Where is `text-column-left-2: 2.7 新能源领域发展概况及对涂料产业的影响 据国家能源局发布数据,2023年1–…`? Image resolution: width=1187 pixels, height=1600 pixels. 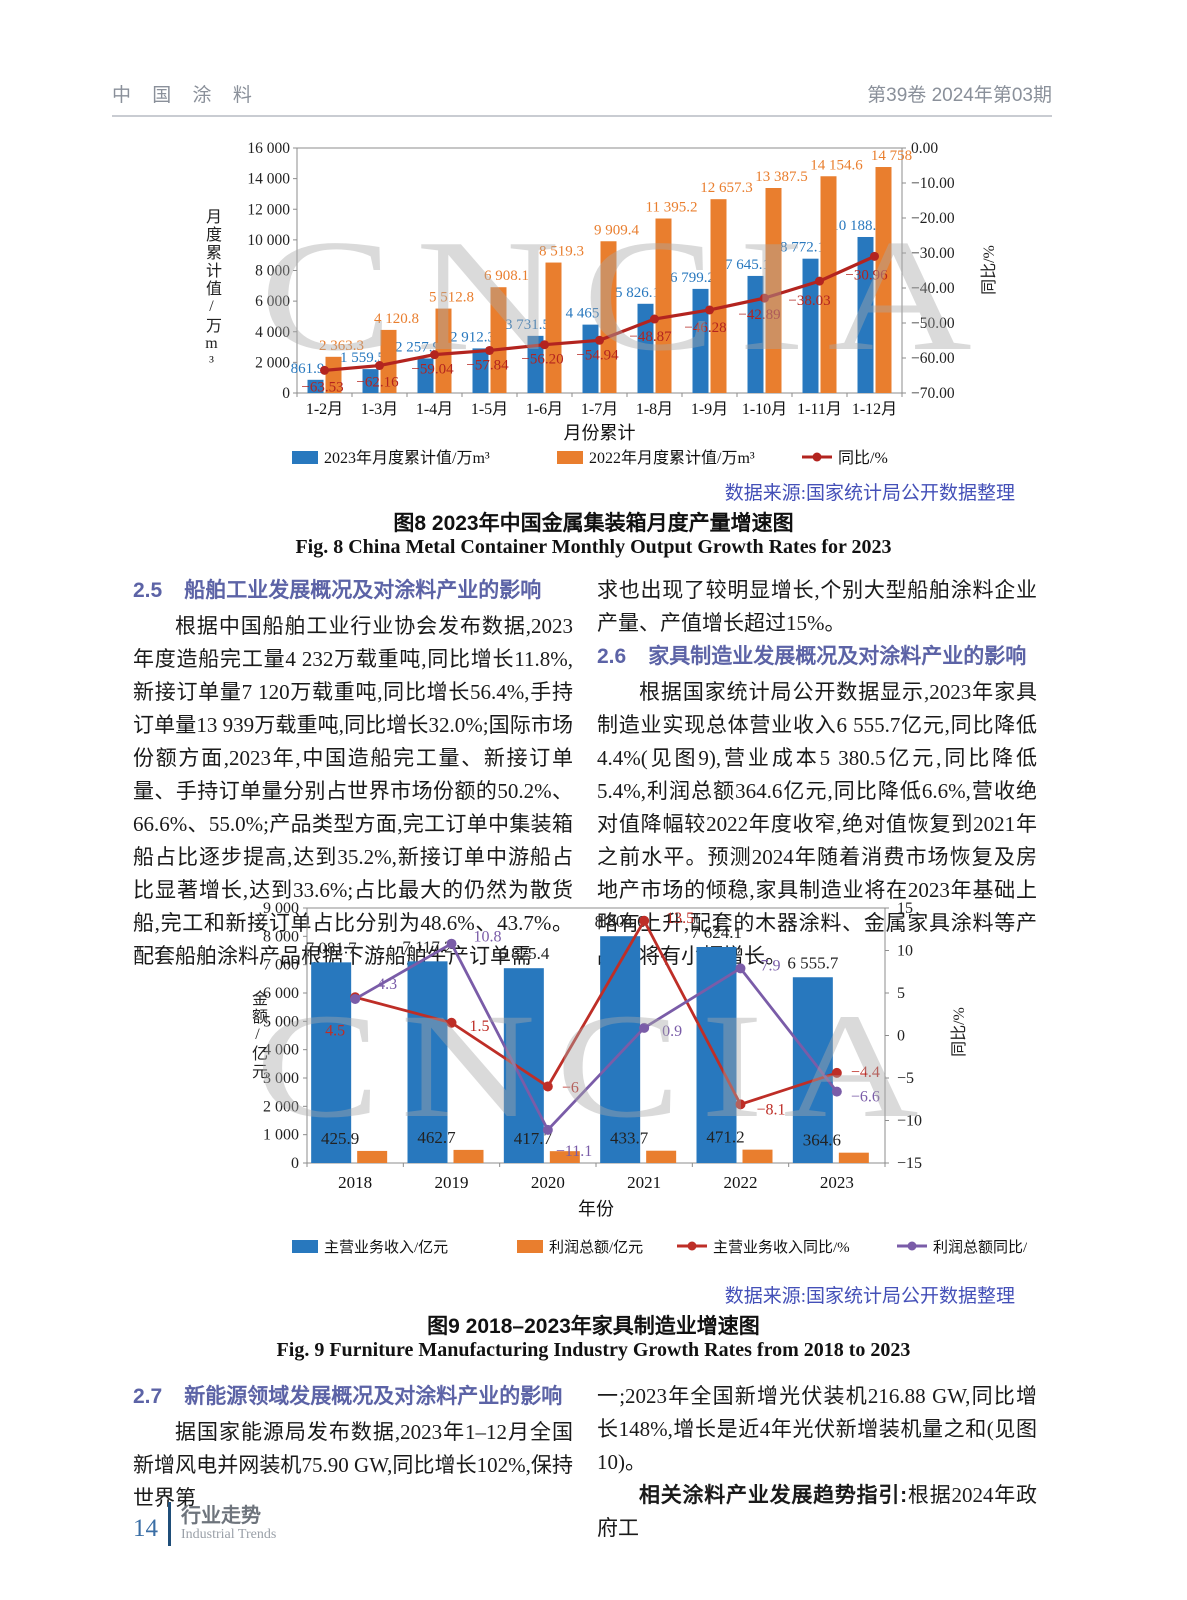 text-column-left-2: 2.7 新能源领域发展概况及对涂料产业的影响 据国家能源局发布数据,2023年1–… is located at coordinates (353, 1447).